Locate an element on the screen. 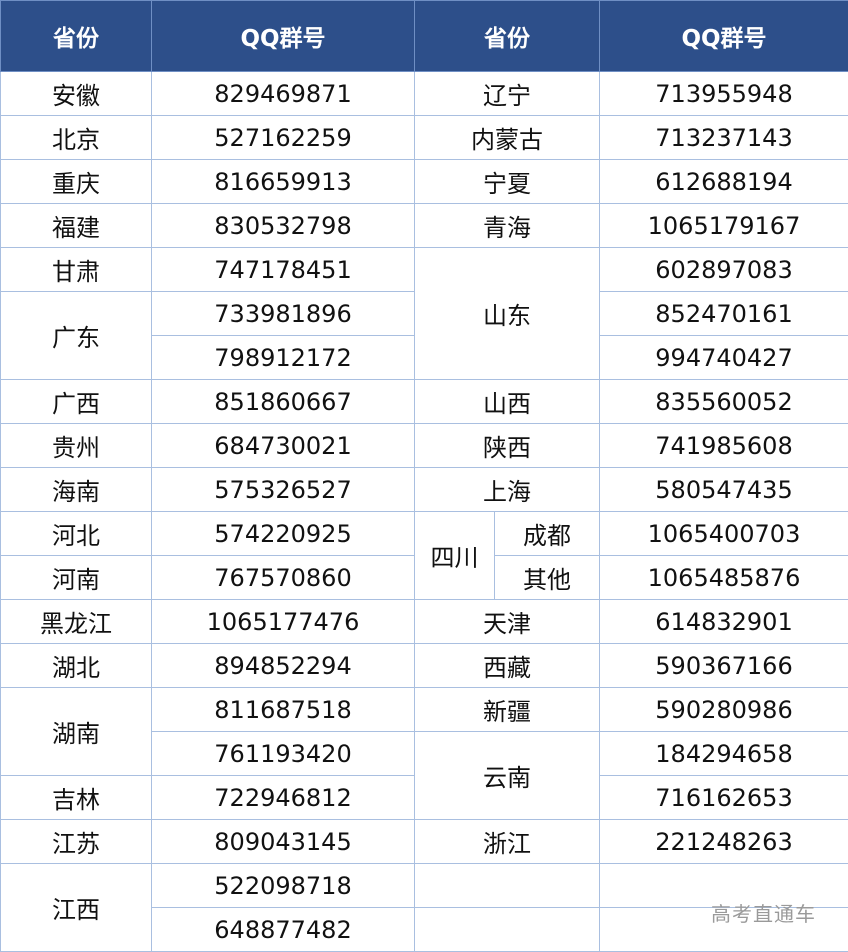  qq-number-cell: 648877482 is located at coordinates (283, 929).